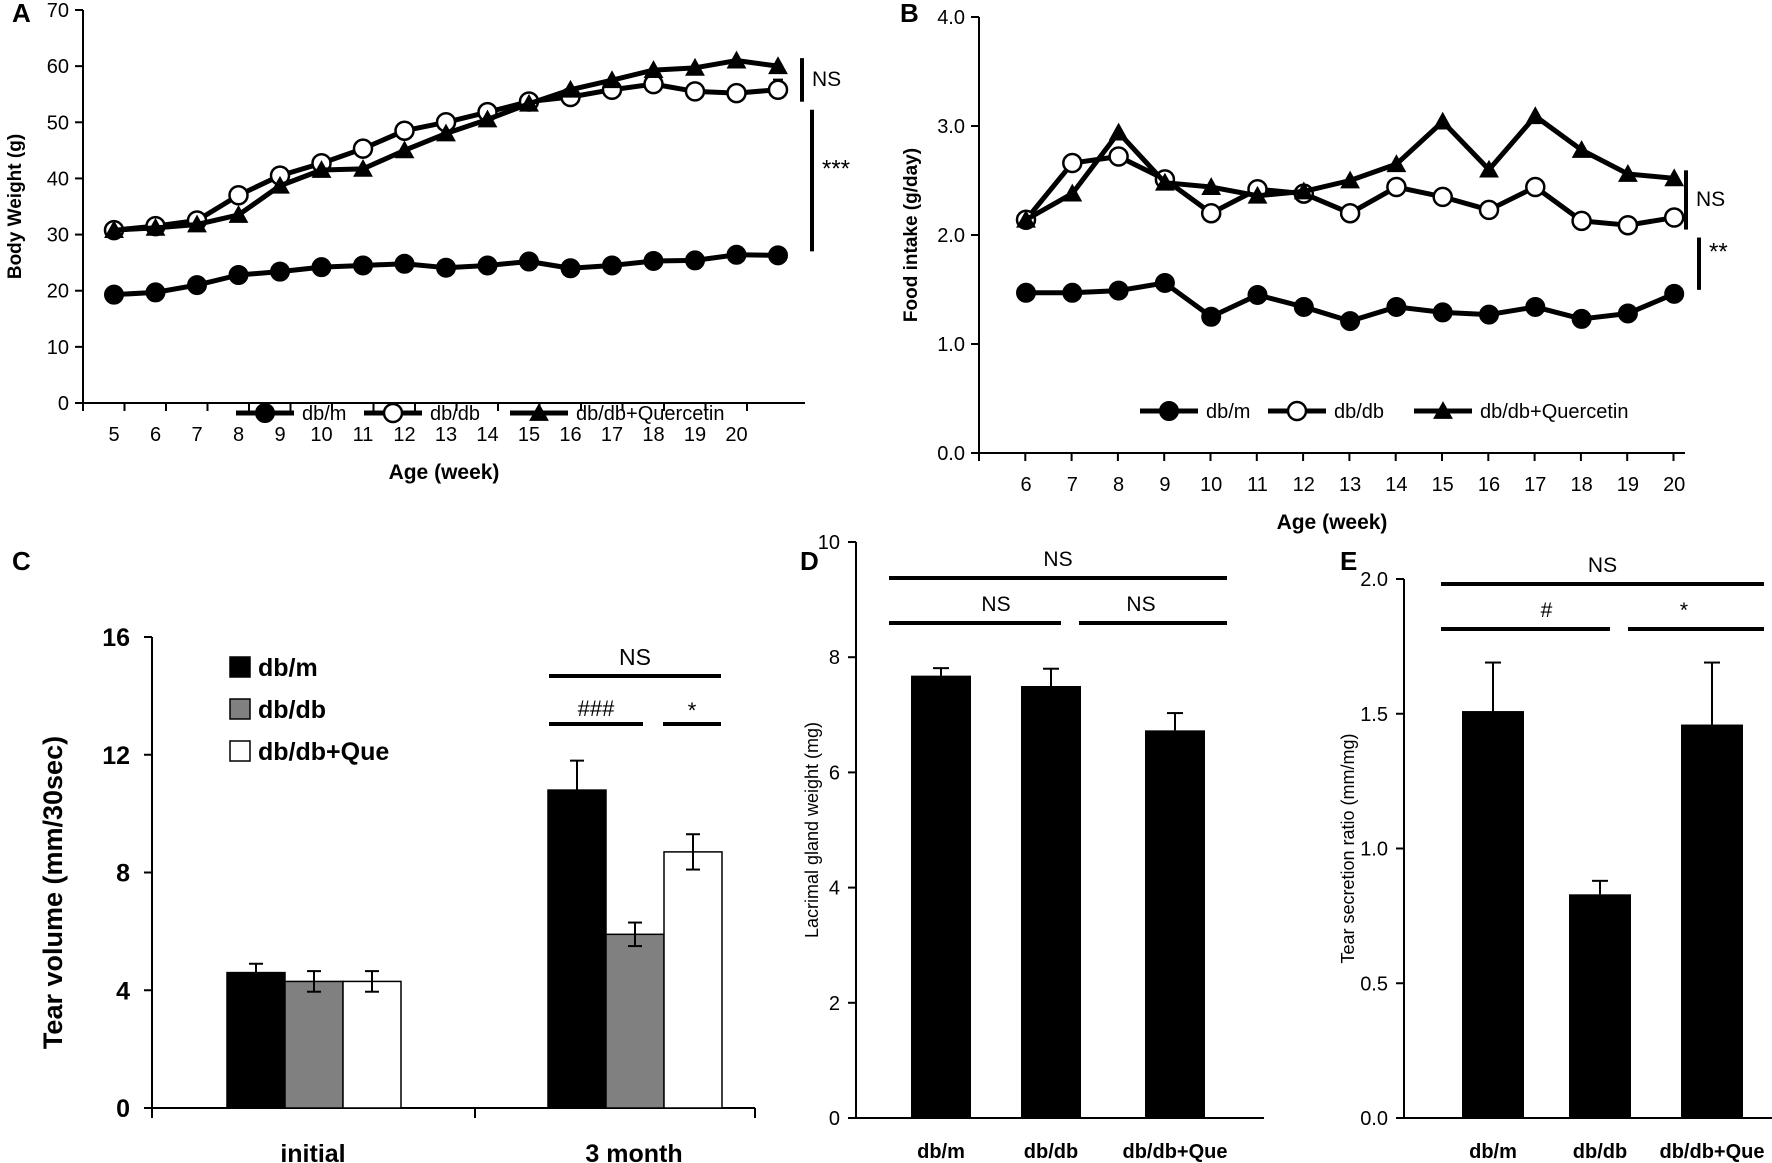 This screenshot has height=1163, width=1772. I want to click on x-tick-label: db/db, so click(1051, 1152).